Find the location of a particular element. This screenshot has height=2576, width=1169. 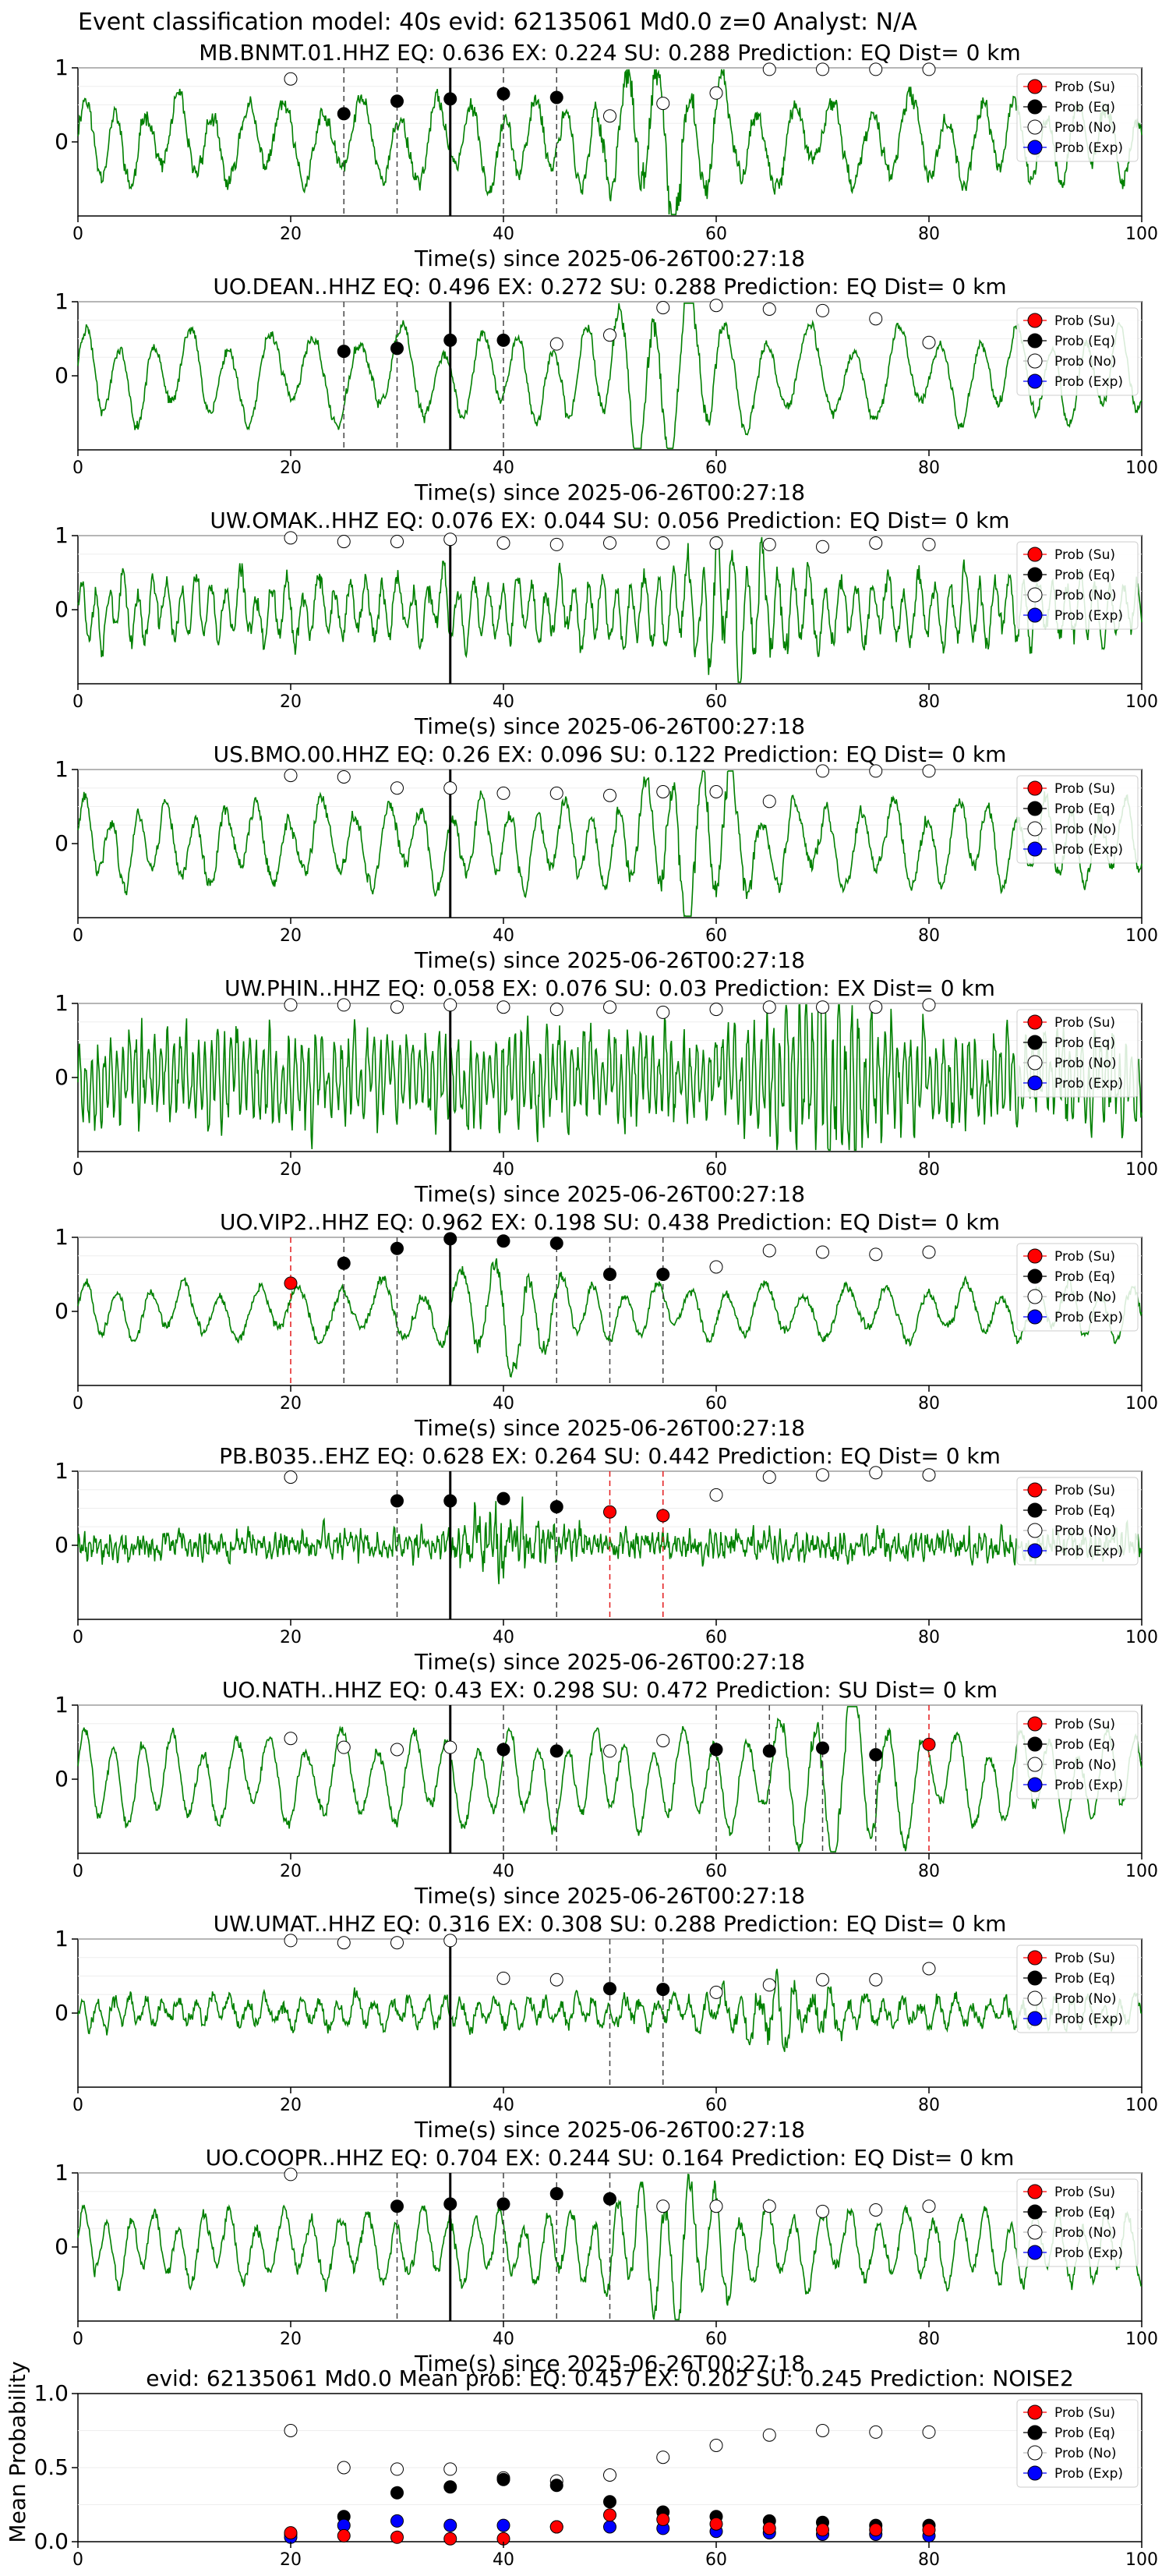

x-tick-label: 20 is located at coordinates (291, 936).